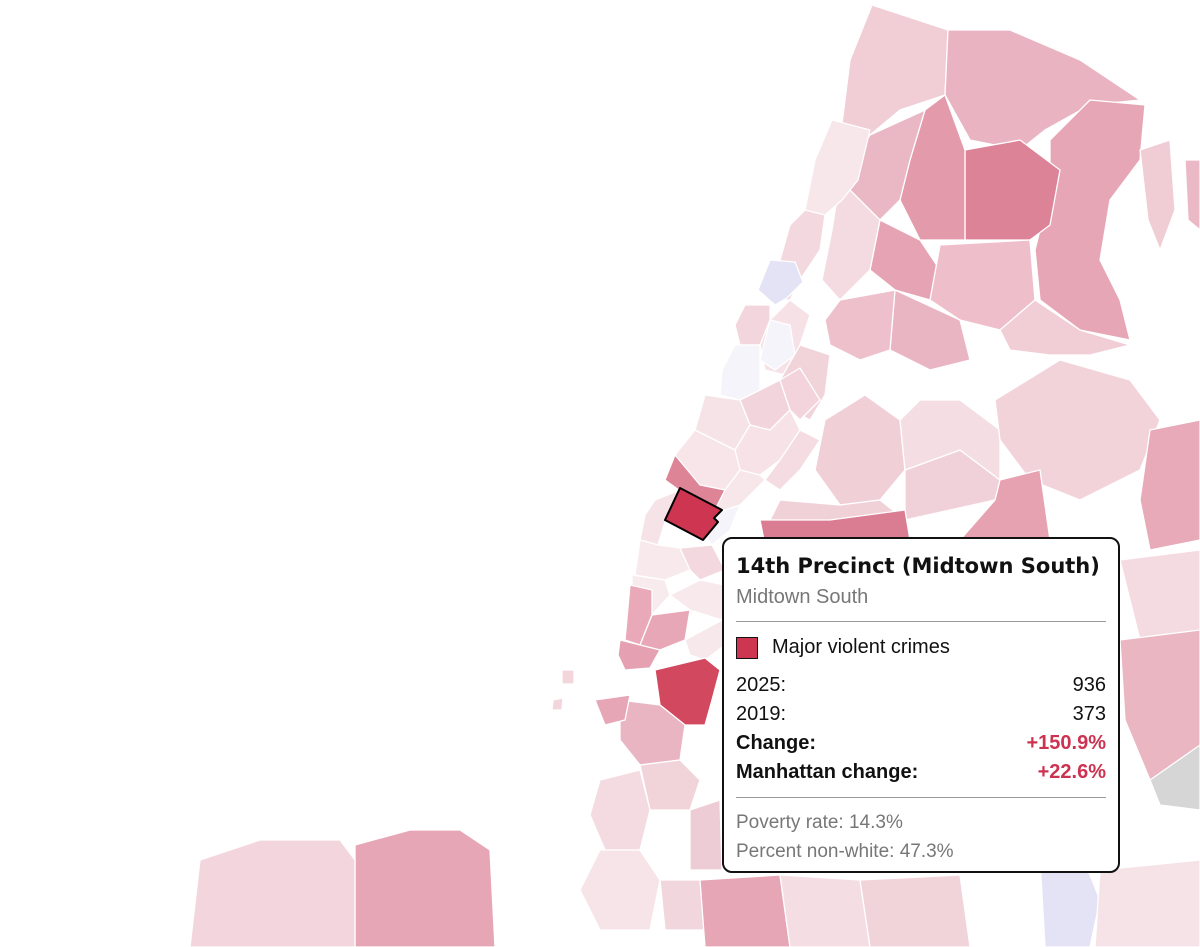  I want to click on precinct-inwood, so click(837, 167).